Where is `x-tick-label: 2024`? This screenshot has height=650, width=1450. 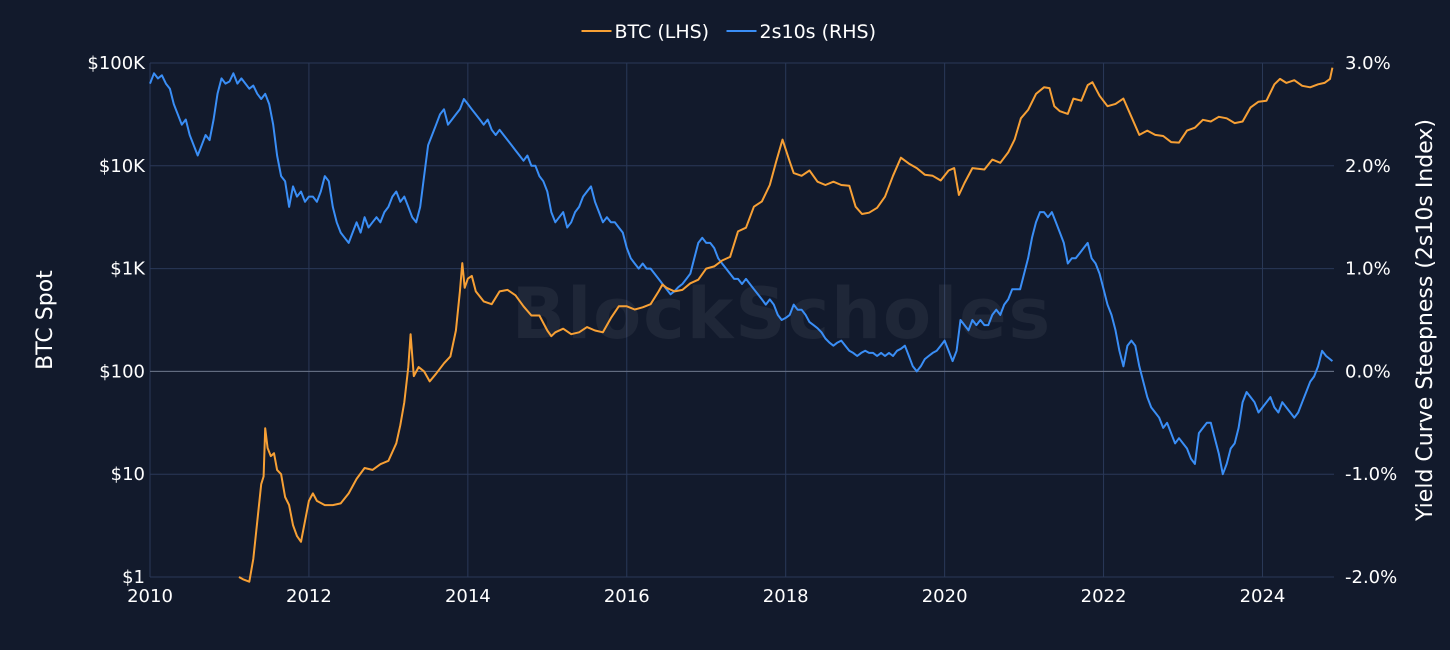
x-tick-label: 2024 is located at coordinates (1263, 596).